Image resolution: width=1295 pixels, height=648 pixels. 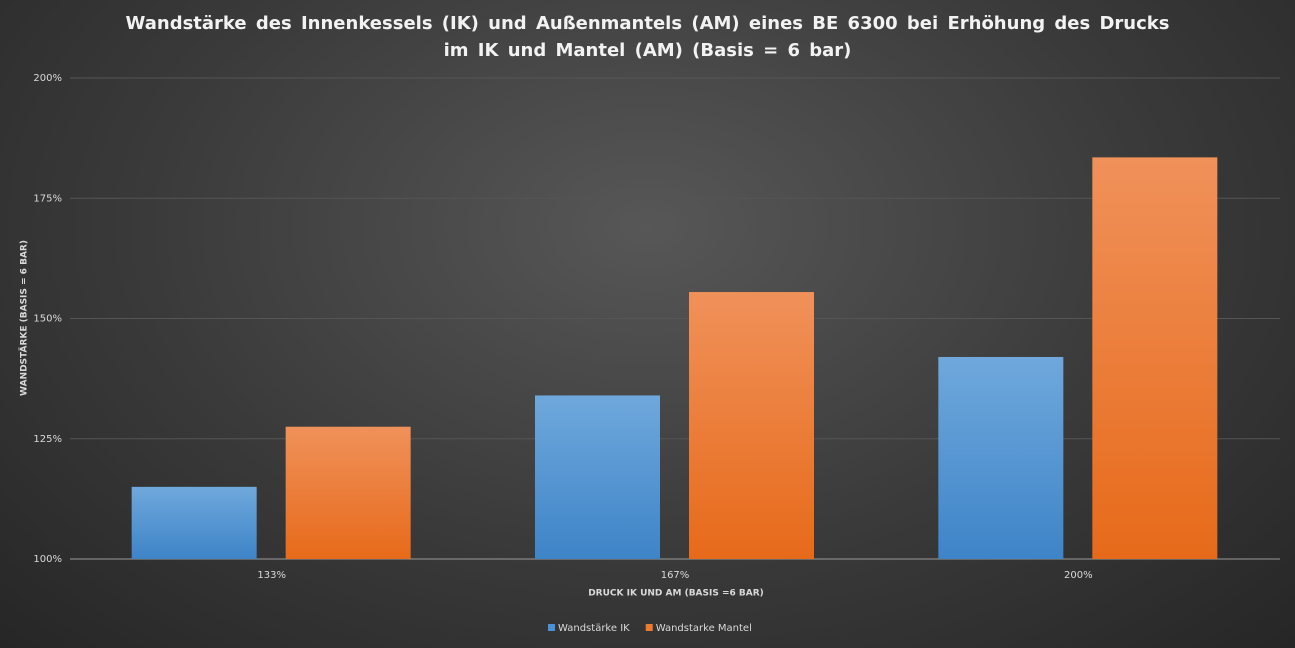 I want to click on x-tick-label: 200%, so click(x=1078, y=575).